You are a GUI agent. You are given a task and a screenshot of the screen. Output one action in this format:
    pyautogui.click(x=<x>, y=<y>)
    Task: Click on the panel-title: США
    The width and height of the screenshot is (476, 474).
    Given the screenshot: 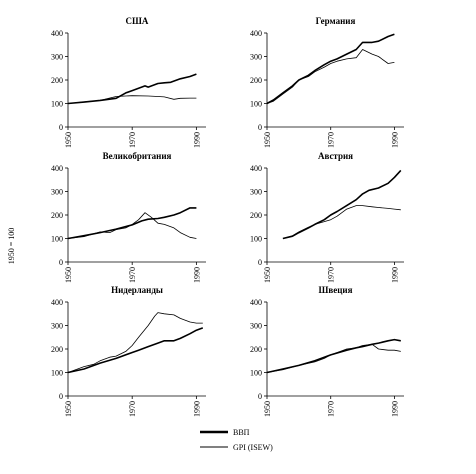 What is the action you would take?
    pyautogui.click(x=137, y=21)
    